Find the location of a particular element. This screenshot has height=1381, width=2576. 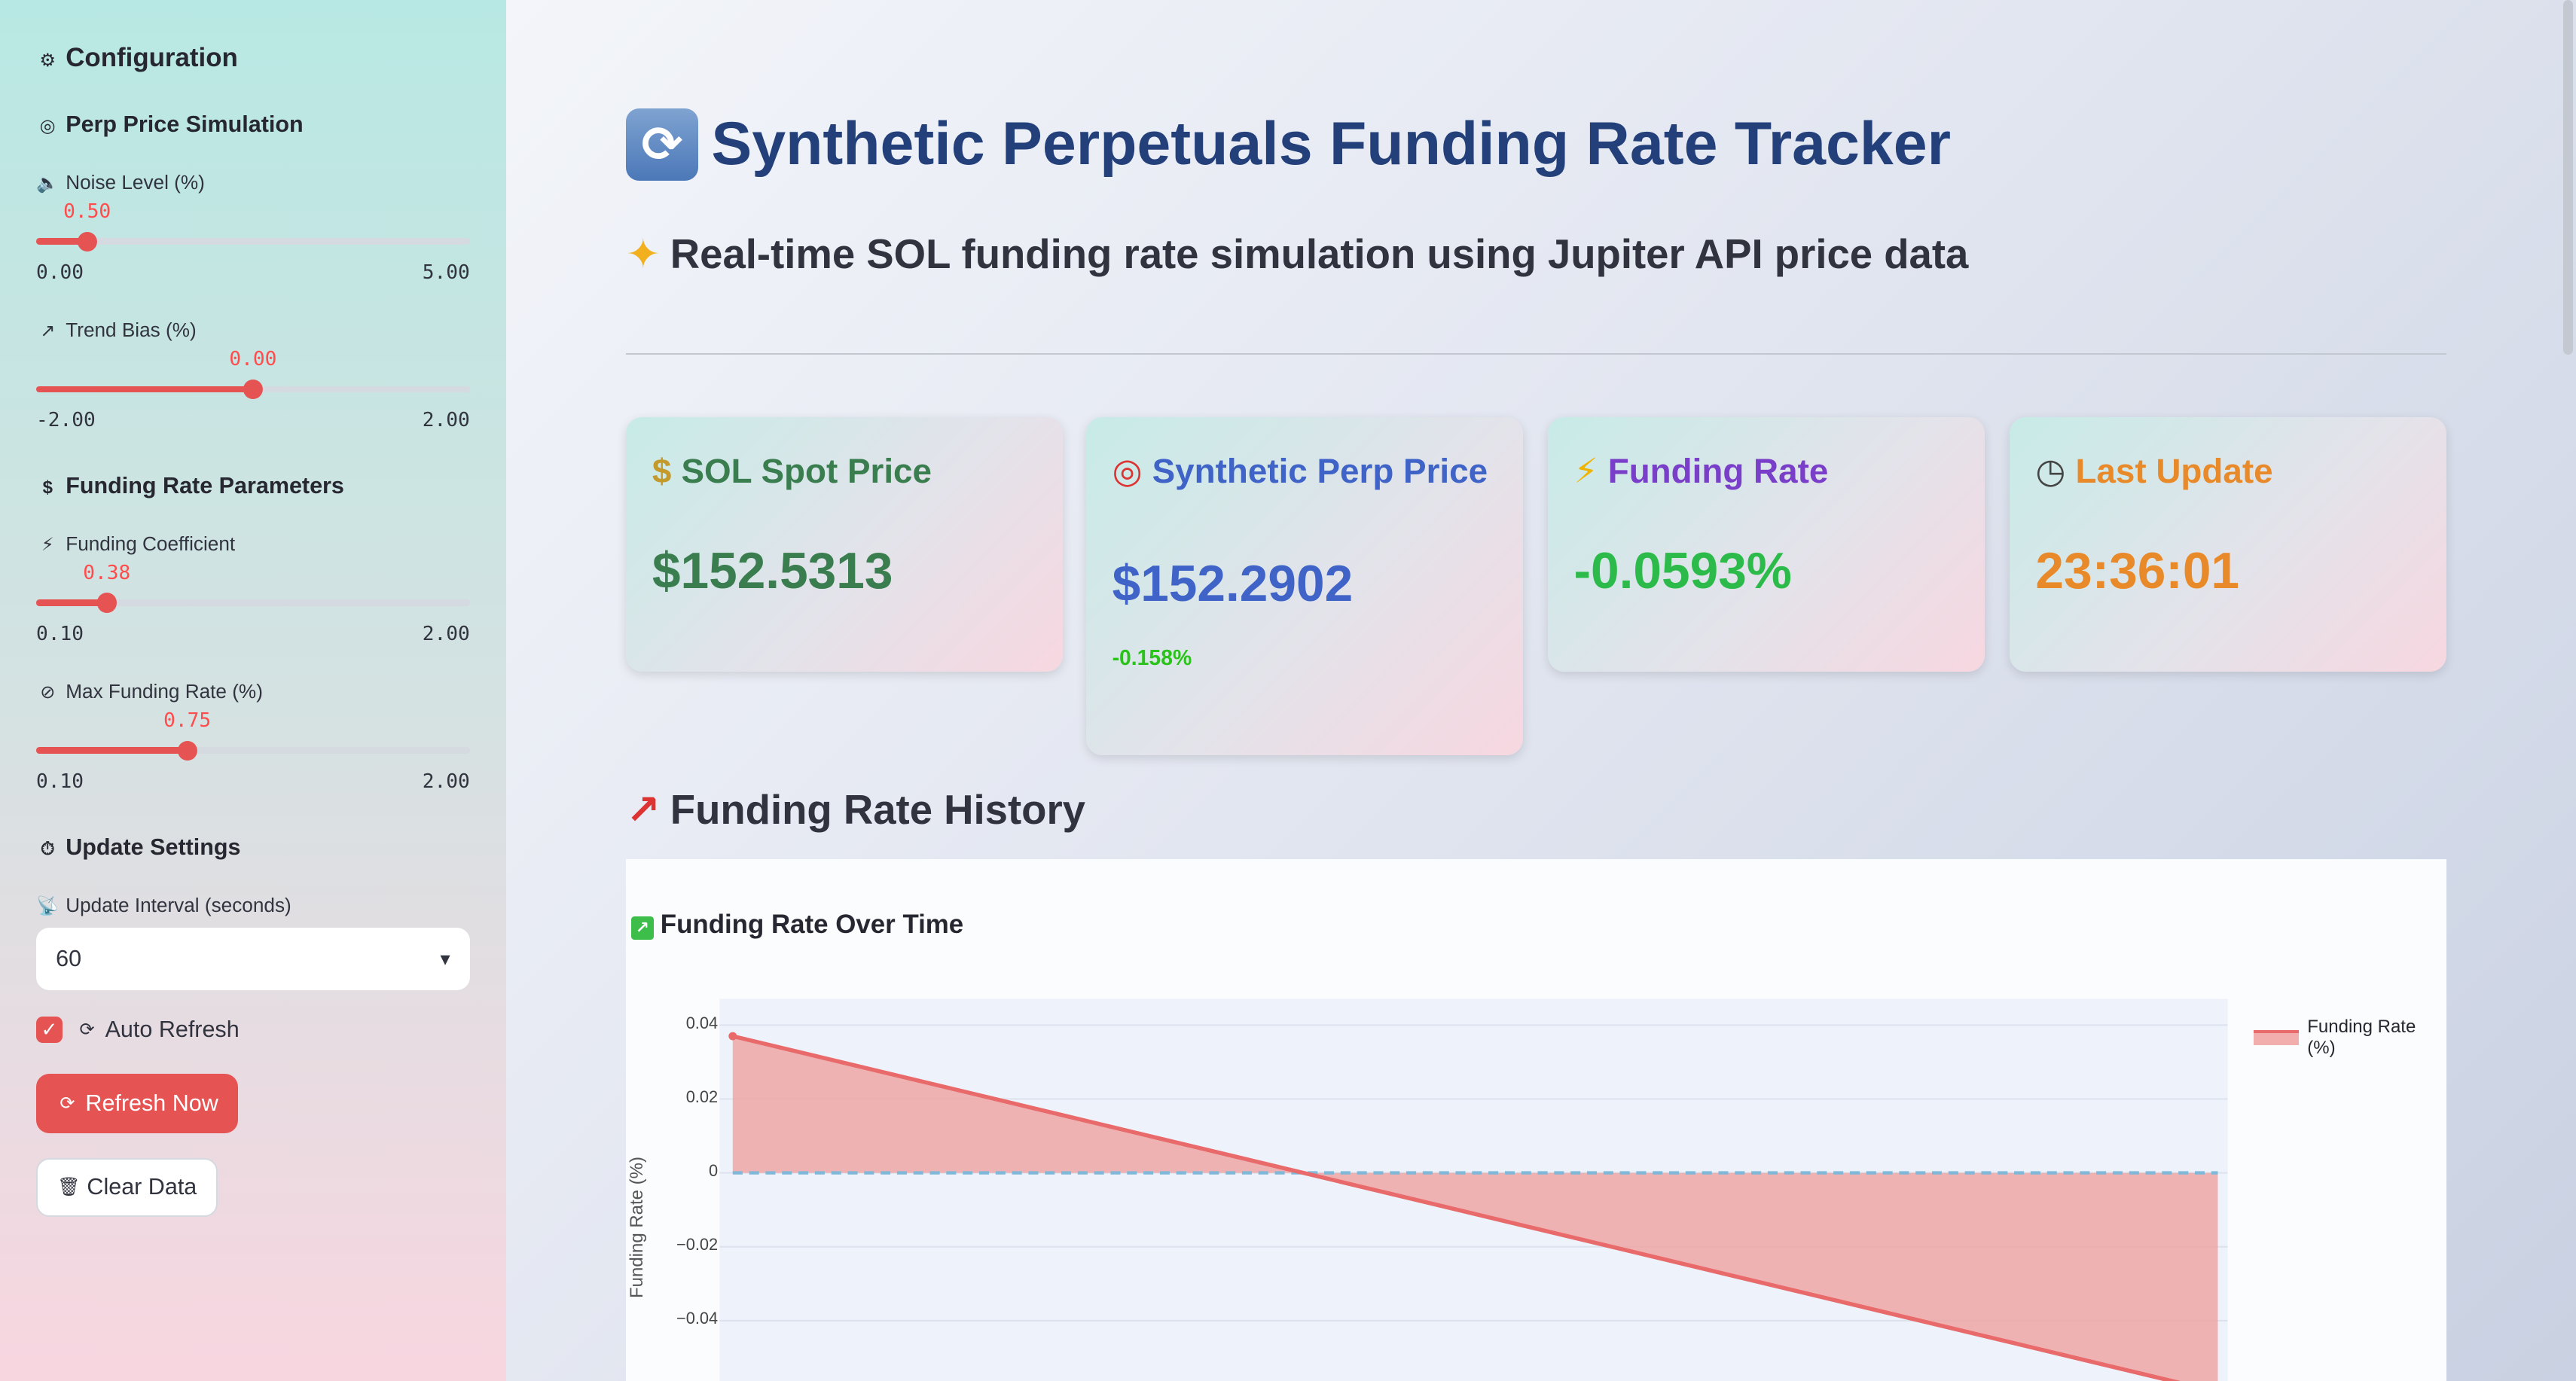

slider-min: -2.00 is located at coordinates (66, 420).